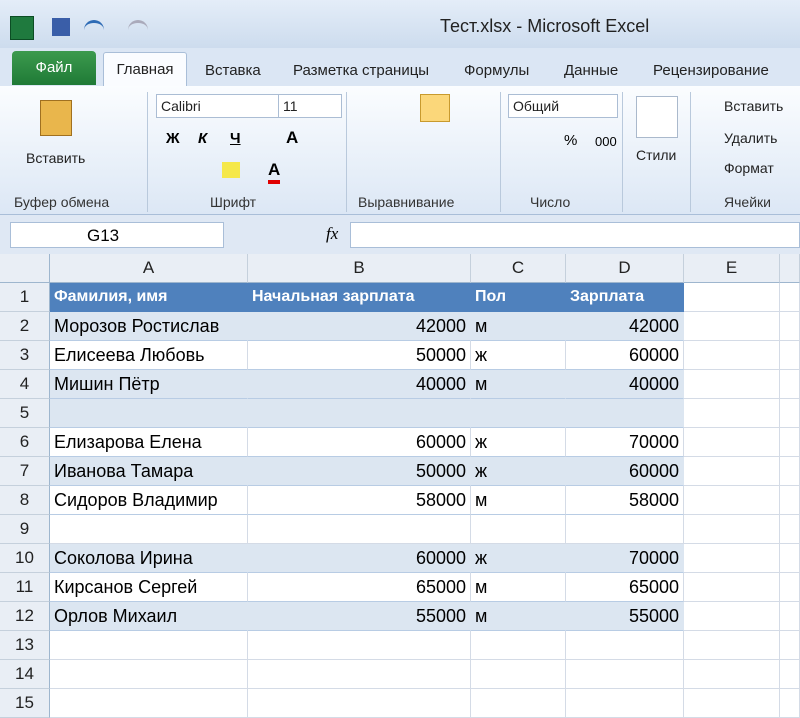  Describe the element at coordinates (117, 235) in the screenshot. I see `name-box: G13` at that location.